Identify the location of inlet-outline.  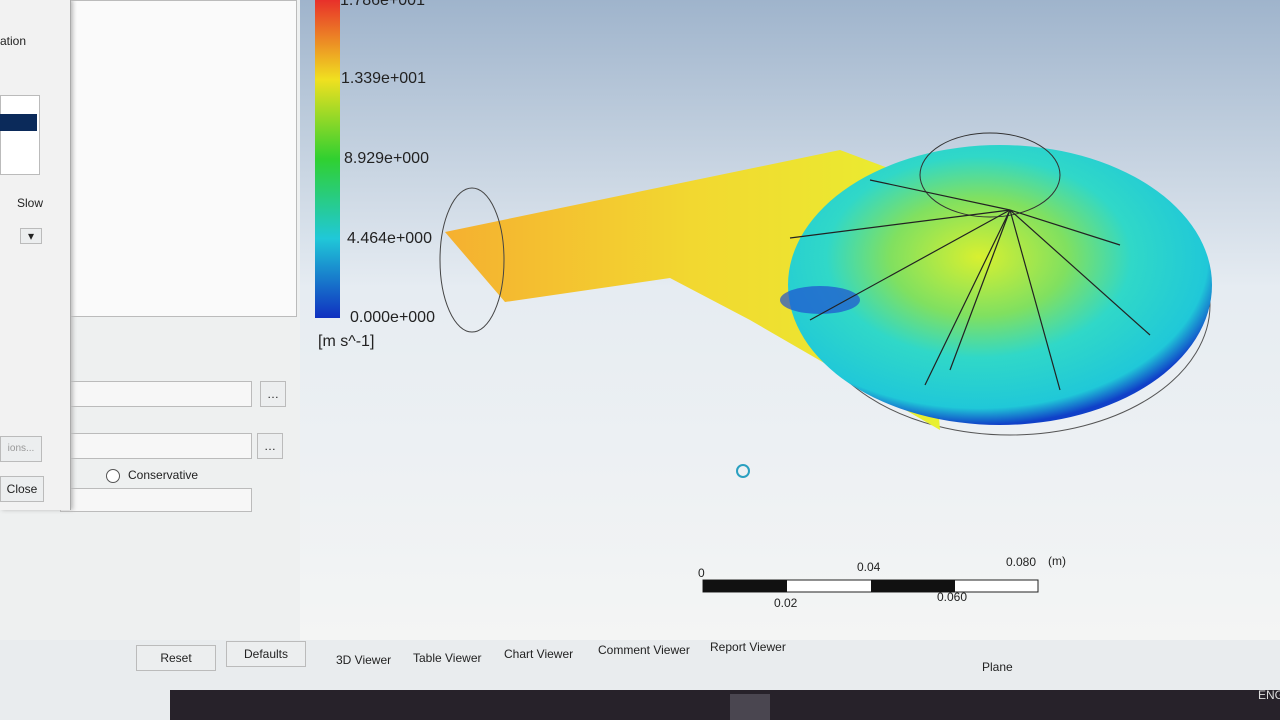
(472, 260).